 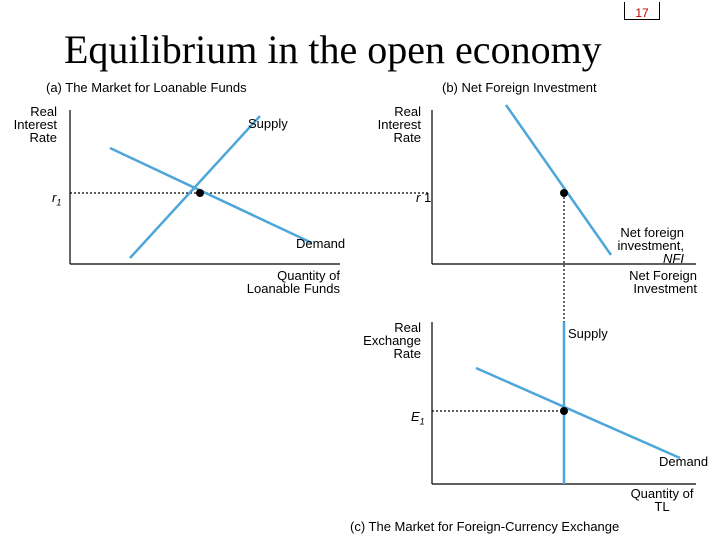 I want to click on panel-c-rate-label: E1, so click(x=418, y=418).